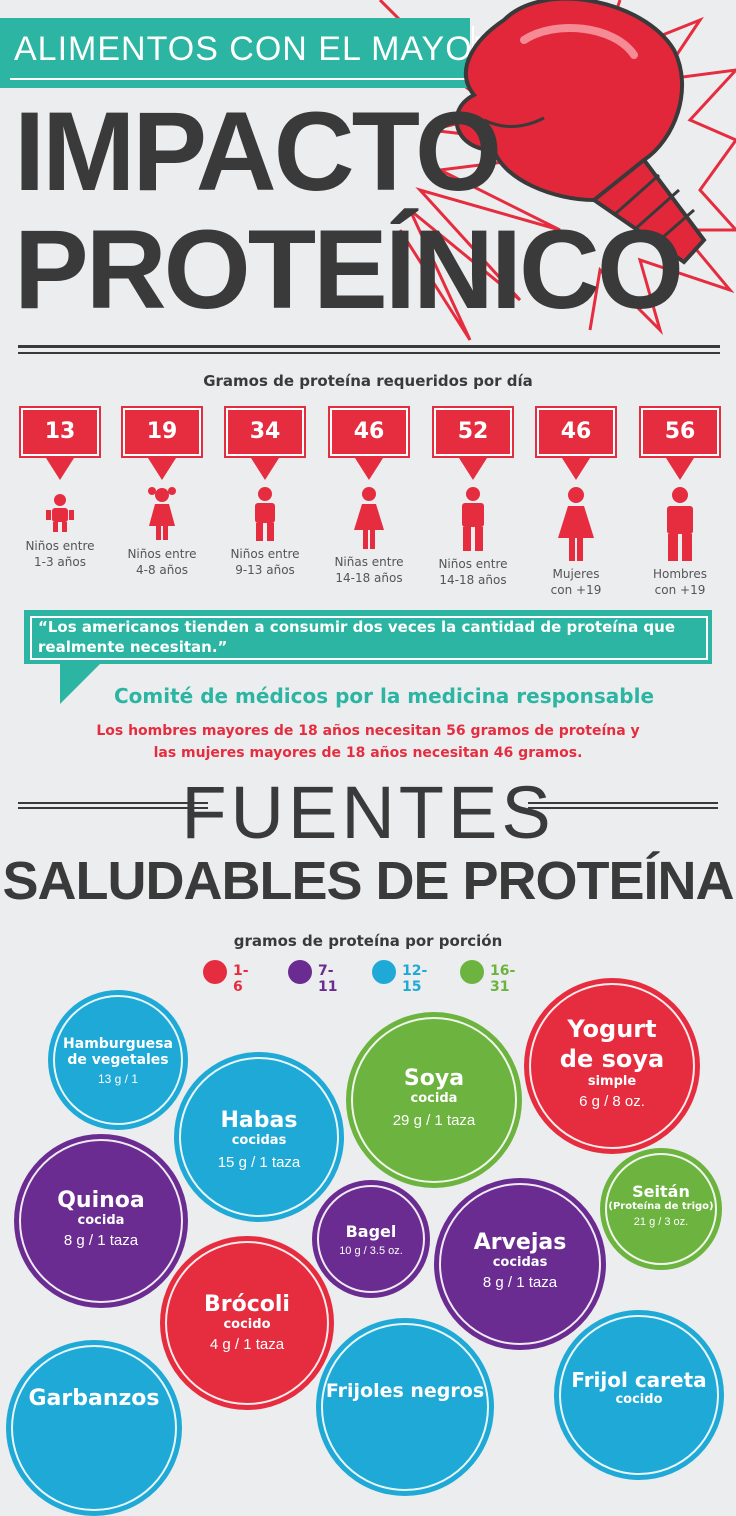  I want to click on requirement-item: 52 Niños entre 14-18 años, so click(473, 498).